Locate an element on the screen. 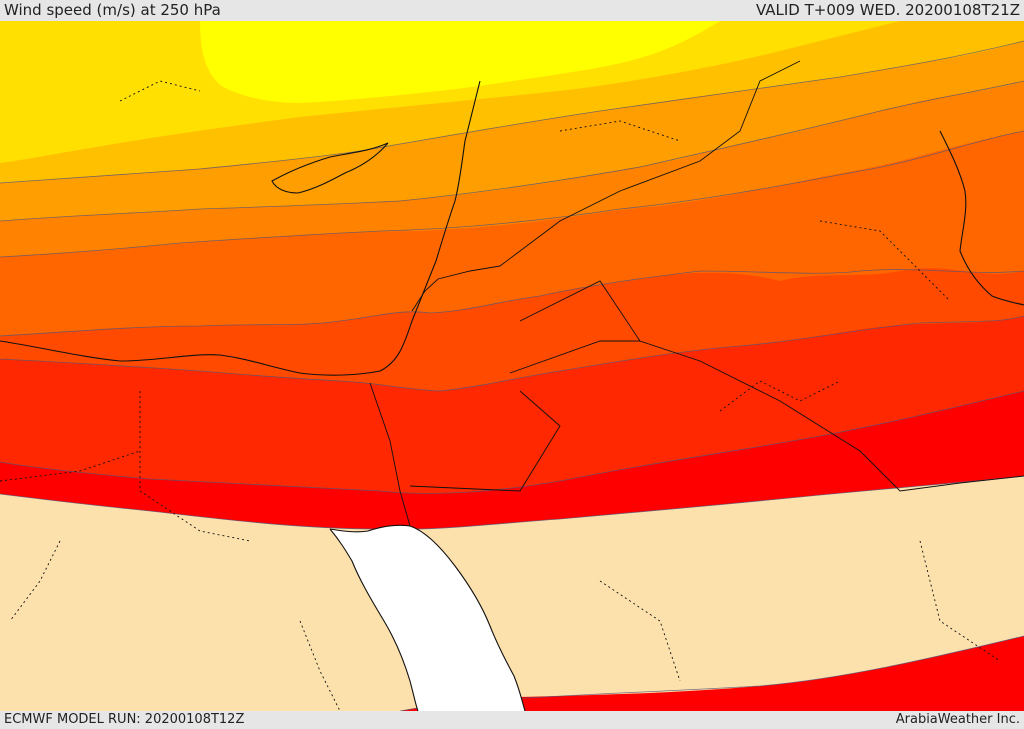 This screenshot has width=1024, height=729. credit-label: ArabiaWeather Inc. is located at coordinates (957, 719).